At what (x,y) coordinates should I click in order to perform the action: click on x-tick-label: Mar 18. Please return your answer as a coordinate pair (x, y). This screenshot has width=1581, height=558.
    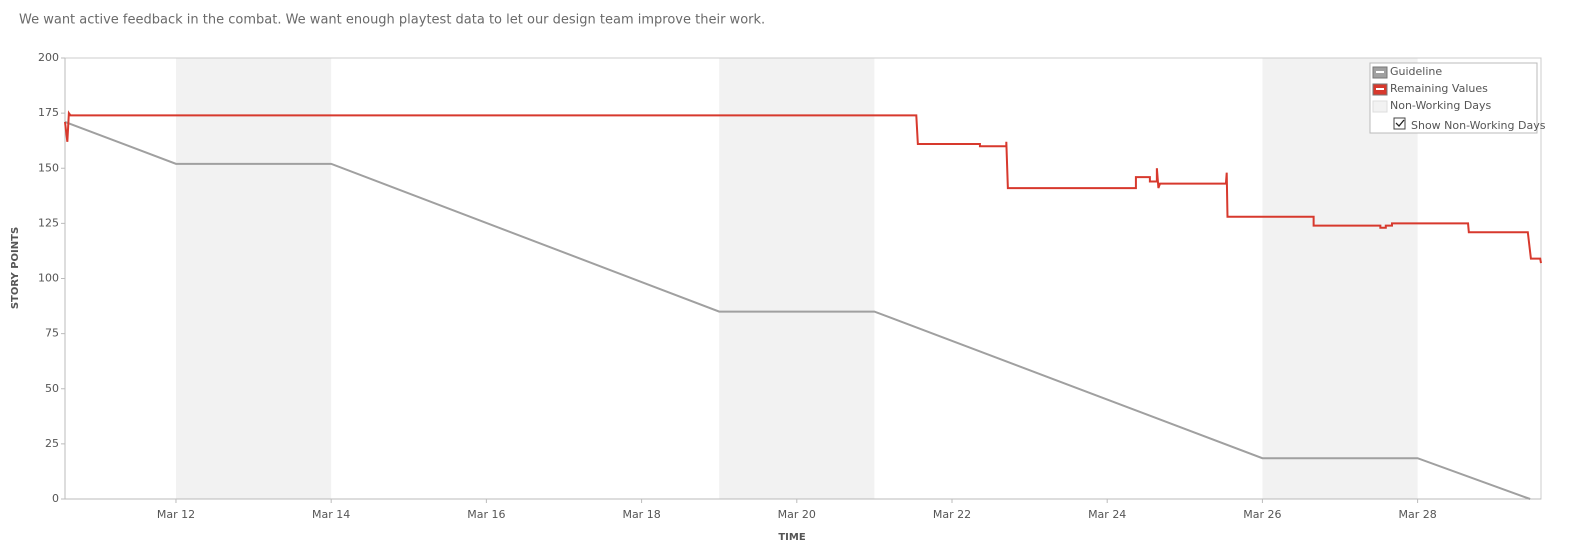
    Looking at the image, I should click on (641, 514).